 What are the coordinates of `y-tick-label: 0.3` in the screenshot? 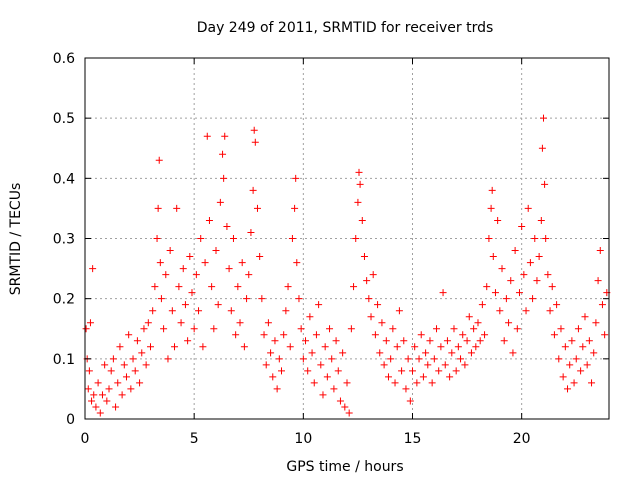 It's located at (64, 240).